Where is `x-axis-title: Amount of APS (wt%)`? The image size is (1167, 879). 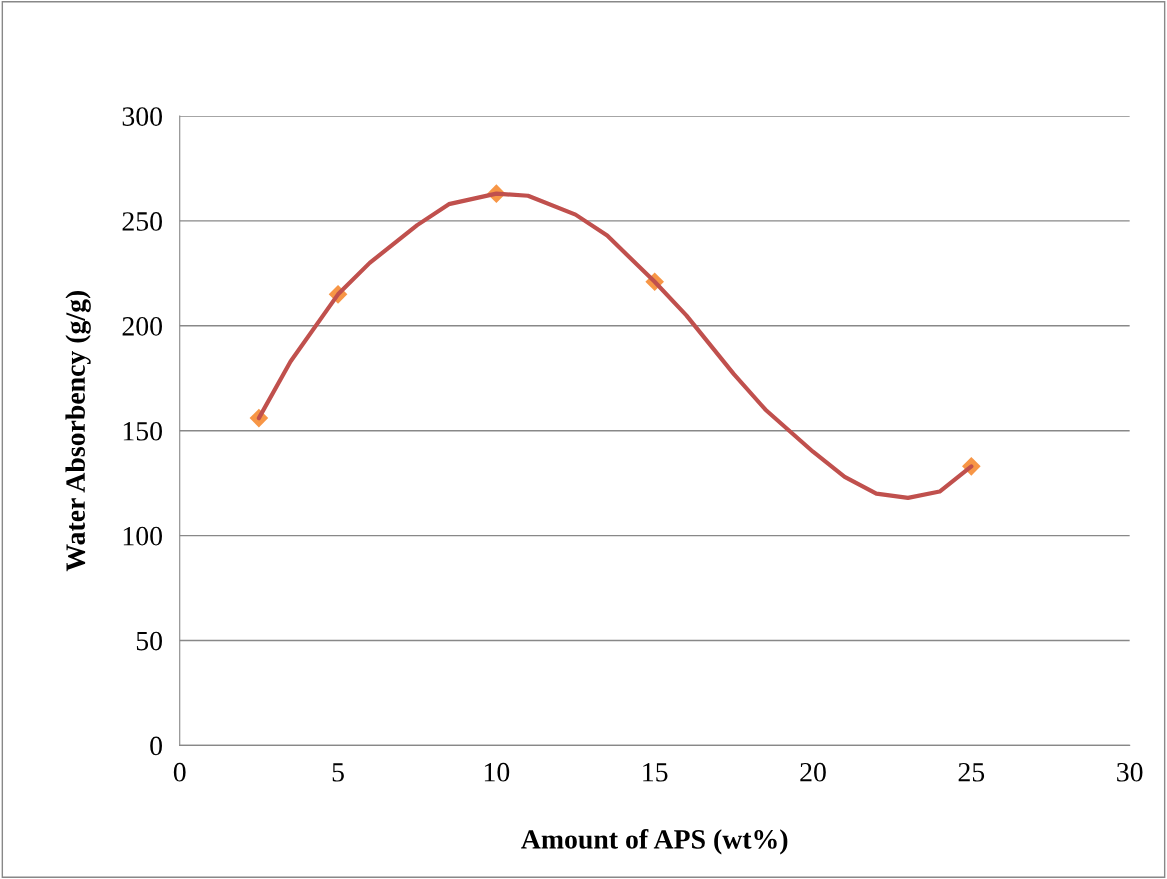 x-axis-title: Amount of APS (wt%) is located at coordinates (654, 841).